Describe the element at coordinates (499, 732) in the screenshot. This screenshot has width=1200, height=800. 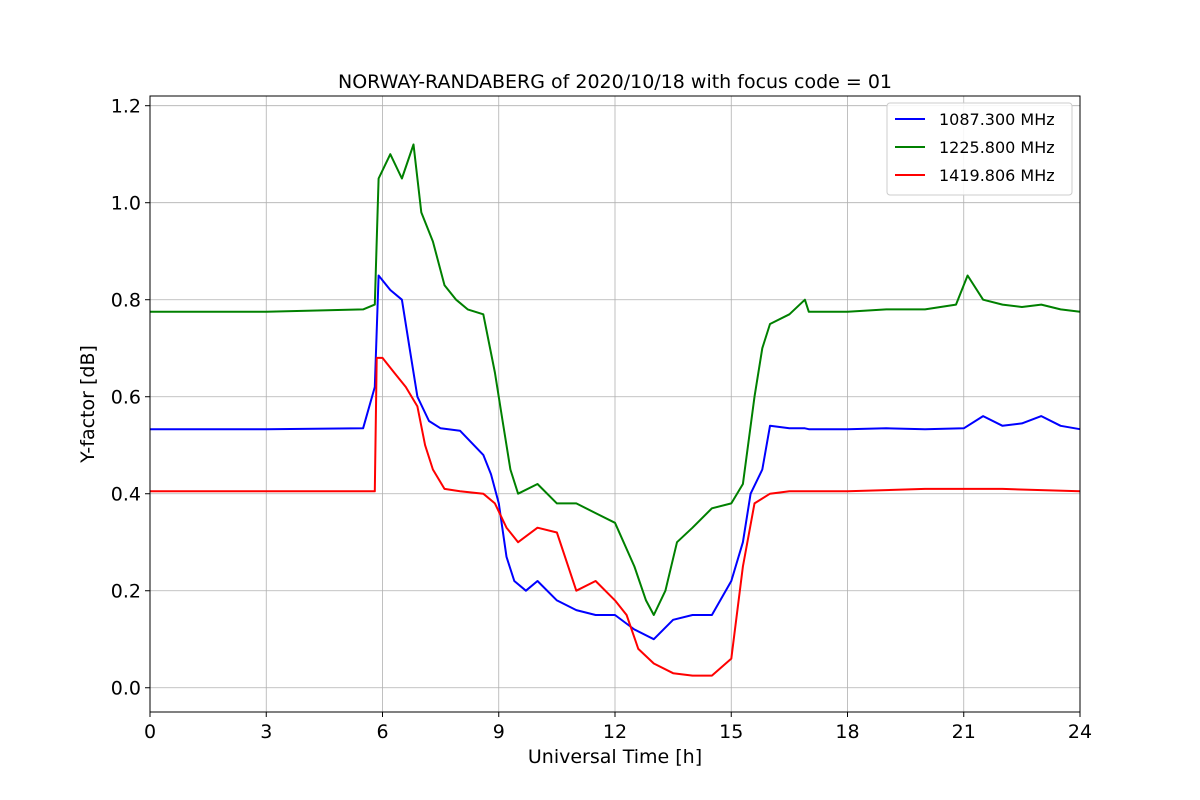
I see `x-tick-label: 9` at that location.